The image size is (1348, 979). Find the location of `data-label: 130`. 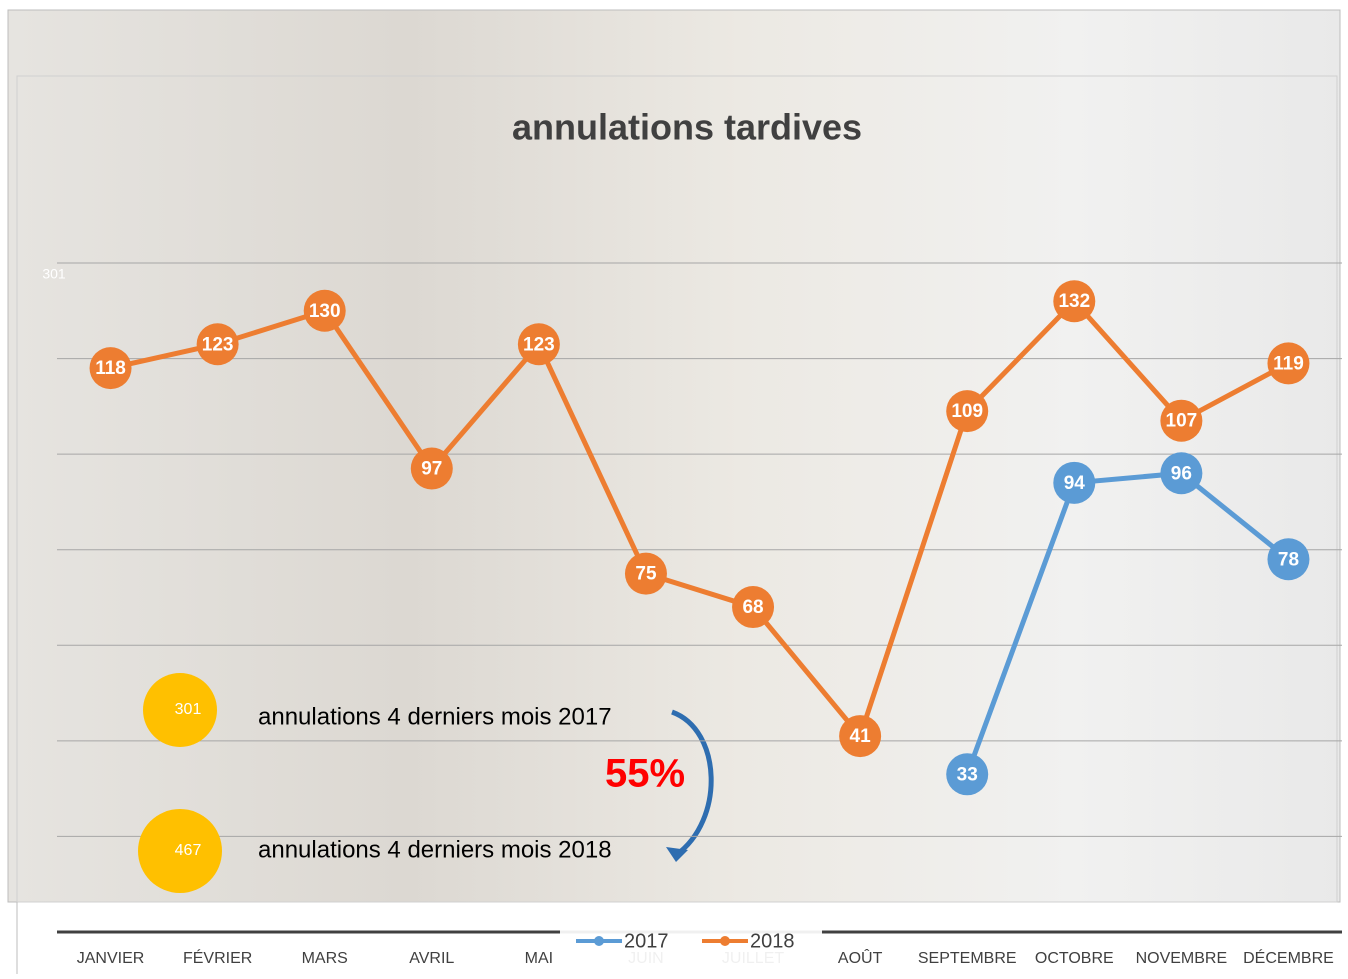

data-label: 130 is located at coordinates (325, 311).